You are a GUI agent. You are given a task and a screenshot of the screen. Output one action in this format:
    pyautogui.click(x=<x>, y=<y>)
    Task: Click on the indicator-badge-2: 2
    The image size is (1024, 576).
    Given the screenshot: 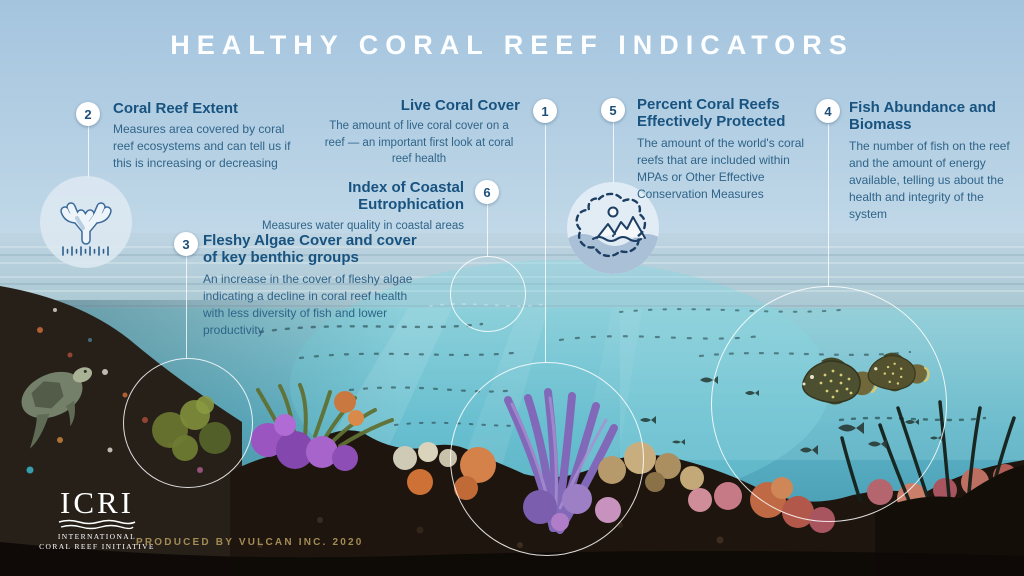 What is the action you would take?
    pyautogui.click(x=88, y=114)
    